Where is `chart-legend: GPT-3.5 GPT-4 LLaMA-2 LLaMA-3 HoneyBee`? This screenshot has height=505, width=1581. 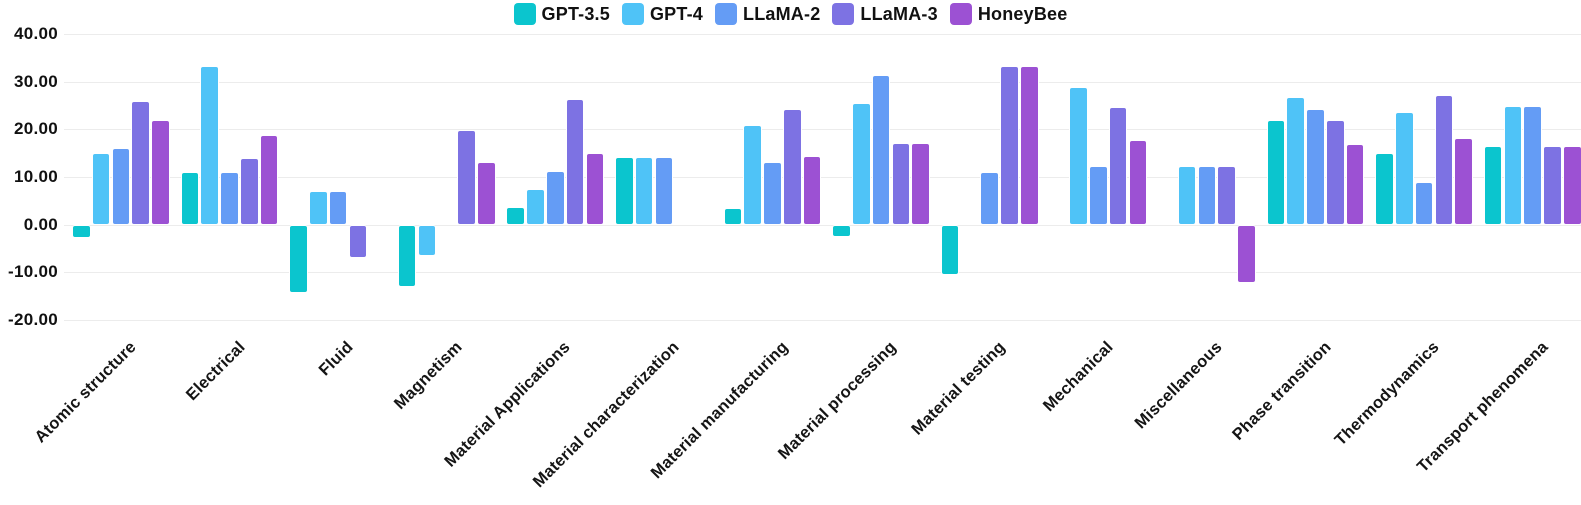 chart-legend: GPT-3.5 GPT-4 LLaMA-2 LLaMA-3 HoneyBee is located at coordinates (790, 14).